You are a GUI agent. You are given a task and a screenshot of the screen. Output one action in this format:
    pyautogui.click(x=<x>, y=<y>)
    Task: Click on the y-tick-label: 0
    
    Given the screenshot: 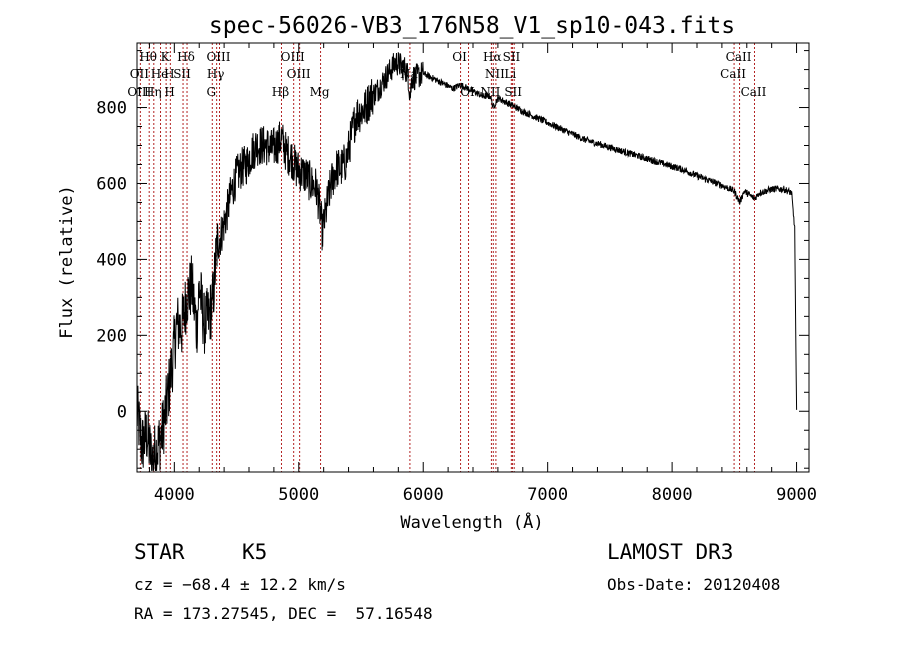 What is the action you would take?
    pyautogui.click(x=122, y=412)
    